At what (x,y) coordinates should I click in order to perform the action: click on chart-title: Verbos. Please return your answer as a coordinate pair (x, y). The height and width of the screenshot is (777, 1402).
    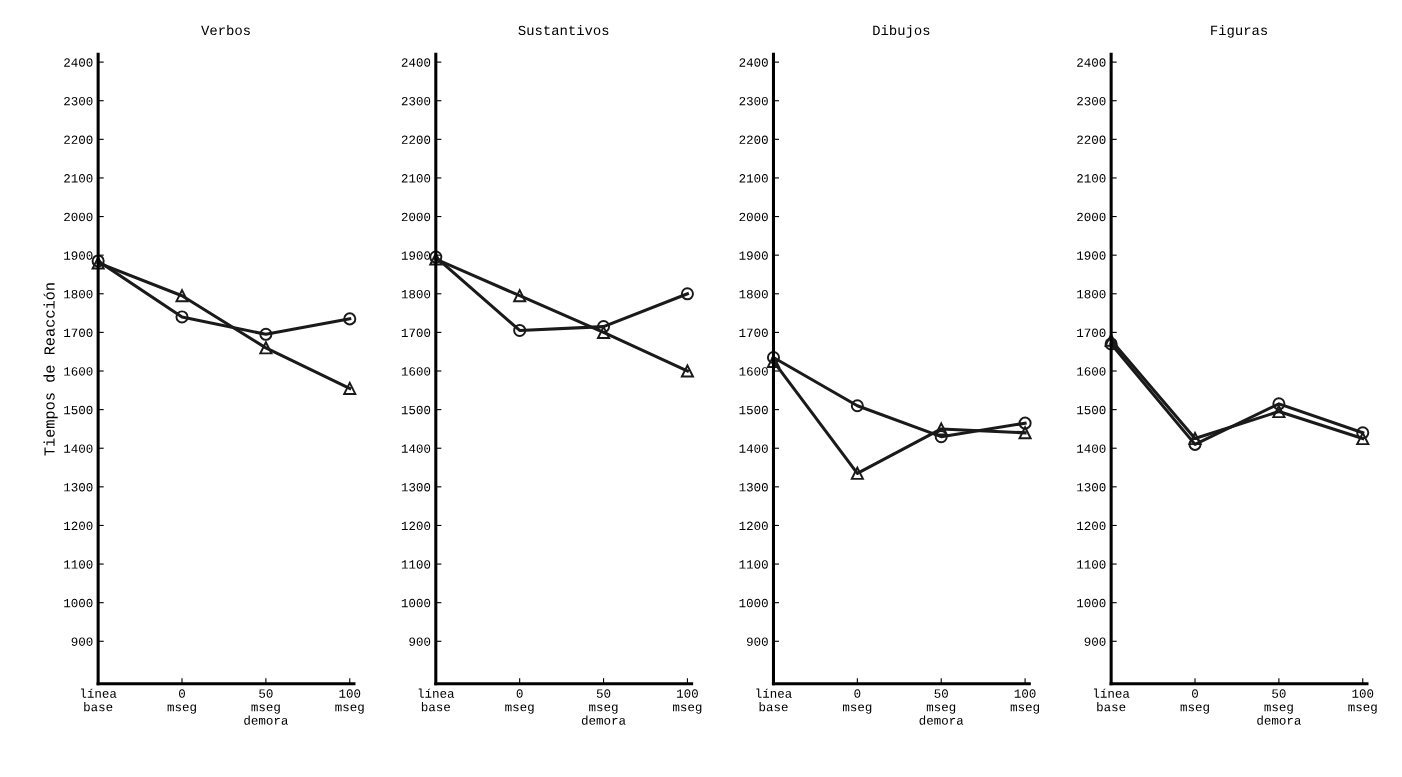
    Looking at the image, I should click on (225, 30).